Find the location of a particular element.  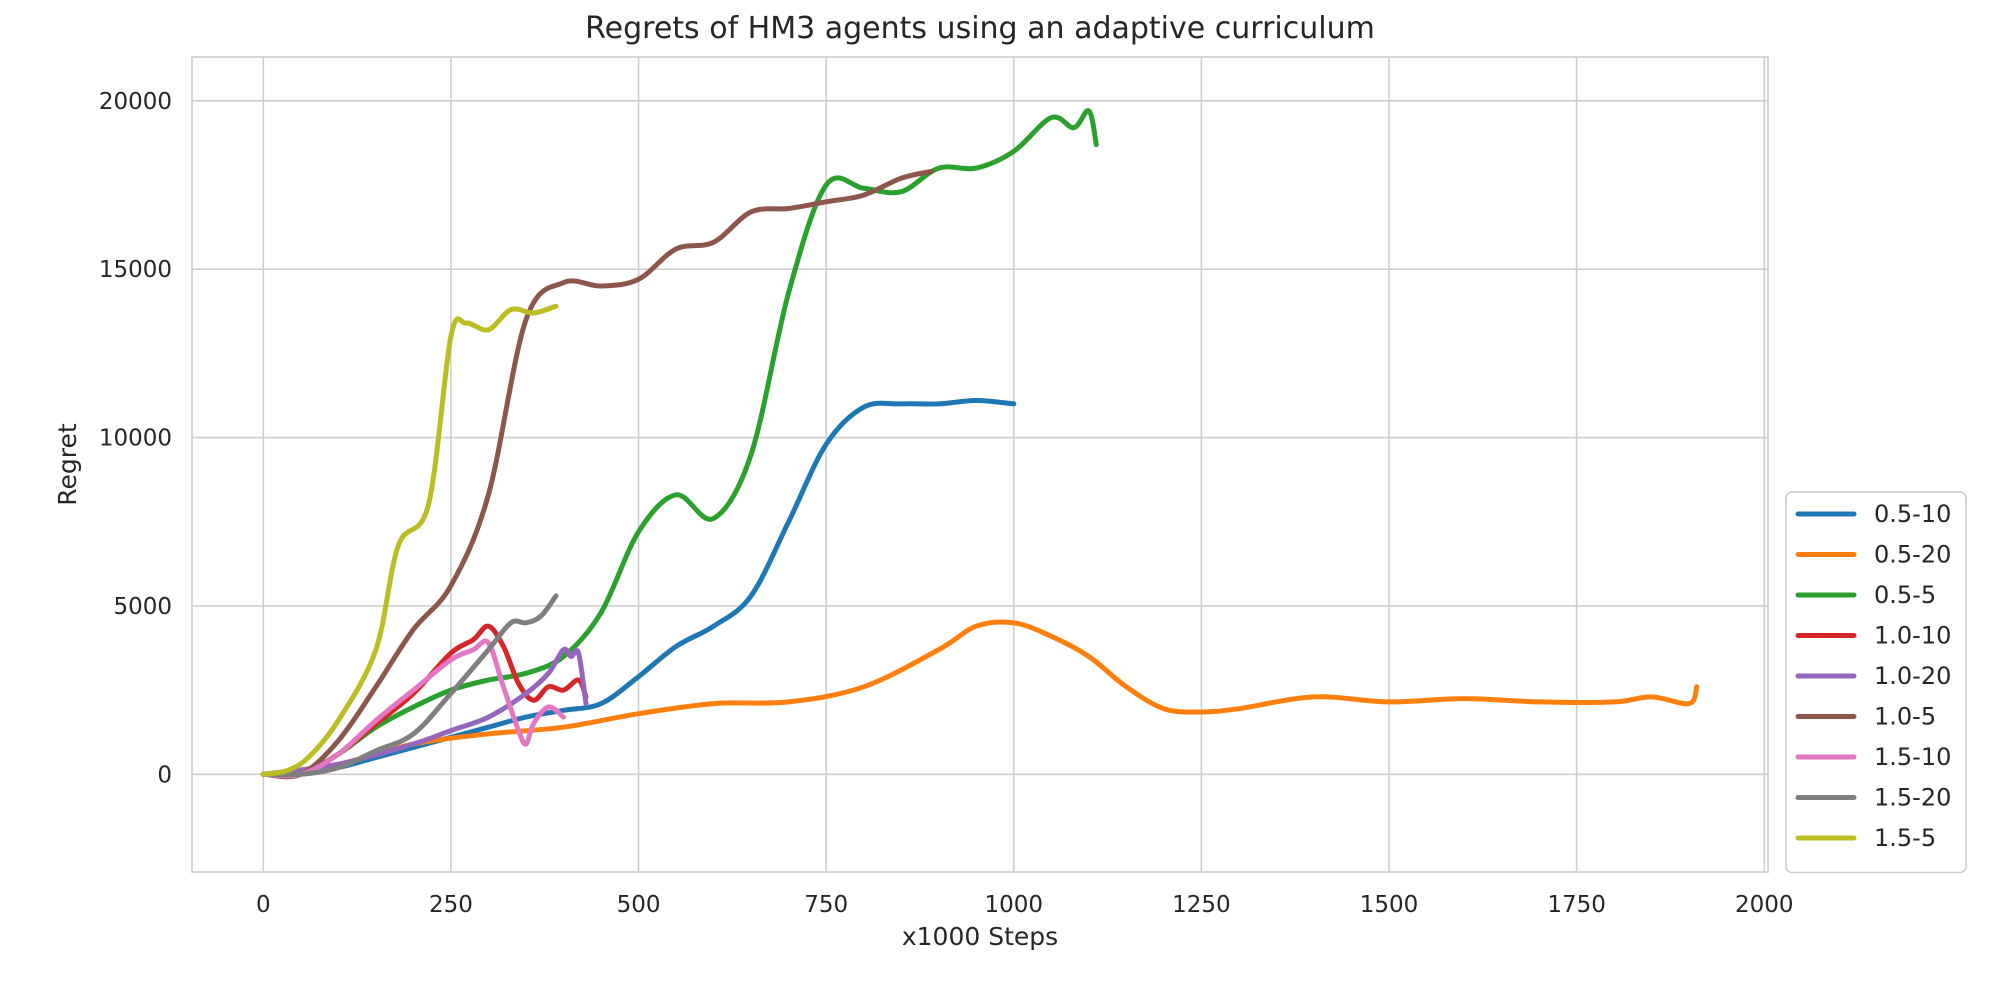

y-axis-title: Regret is located at coordinates (67, 464).